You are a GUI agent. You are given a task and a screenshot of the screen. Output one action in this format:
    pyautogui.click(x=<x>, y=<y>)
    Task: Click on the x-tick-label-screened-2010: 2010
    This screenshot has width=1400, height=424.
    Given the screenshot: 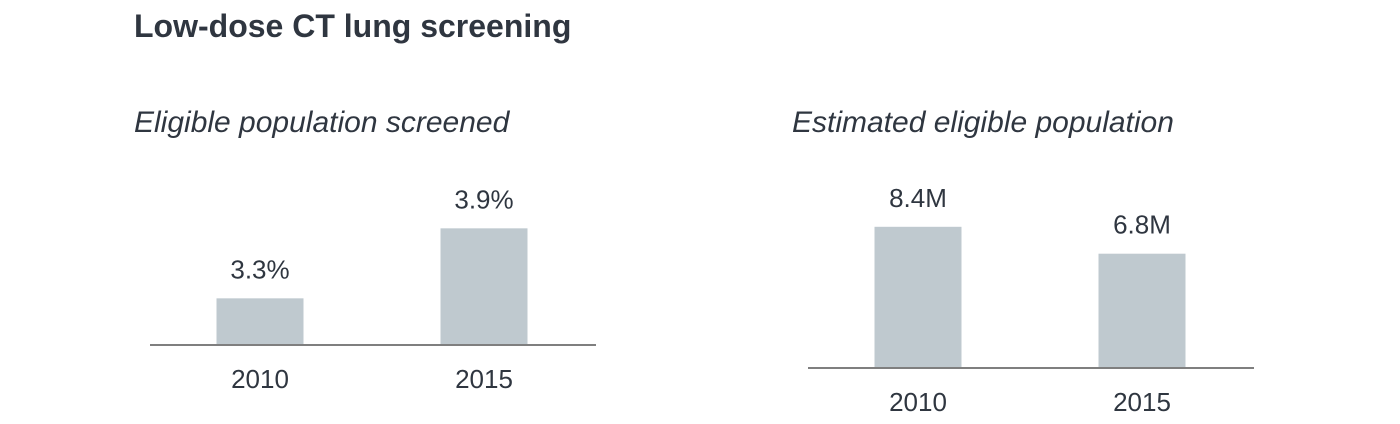 What is the action you would take?
    pyautogui.click(x=260, y=379)
    